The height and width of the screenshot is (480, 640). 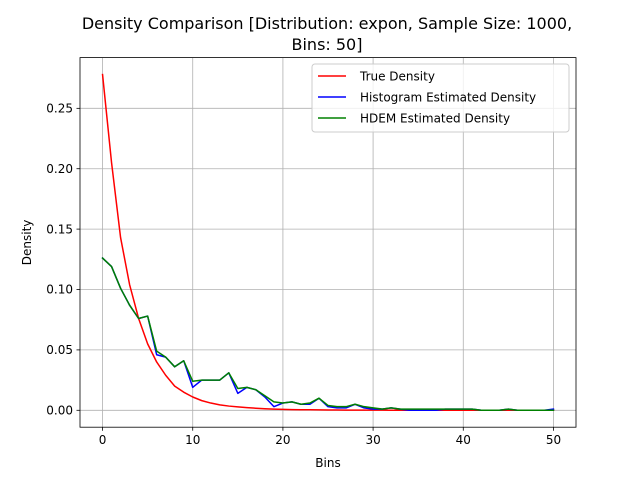 I want to click on x-tick-label: 0, so click(x=103, y=440).